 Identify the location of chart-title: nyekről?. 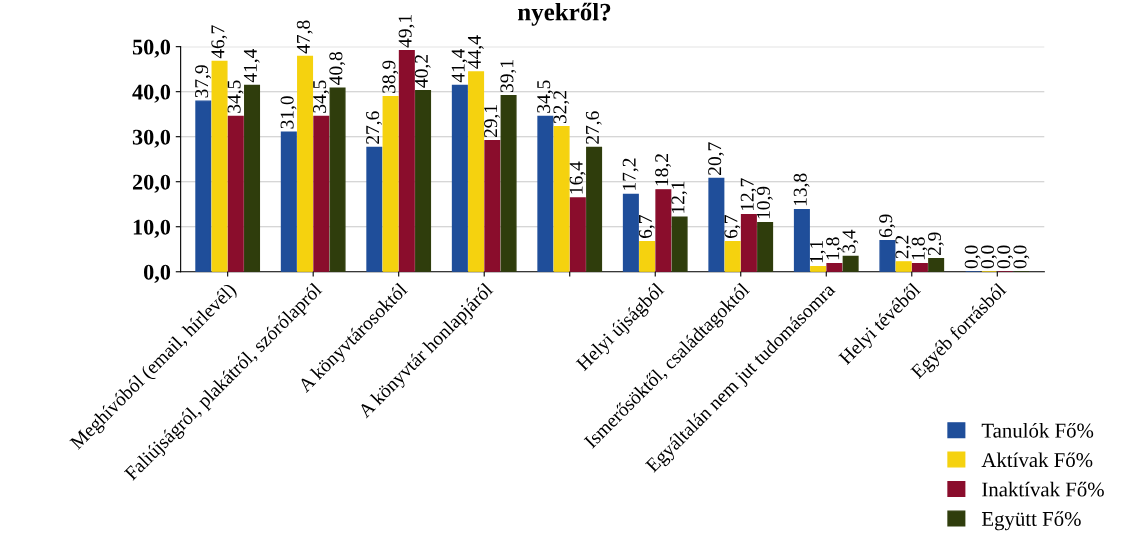
(564, 14).